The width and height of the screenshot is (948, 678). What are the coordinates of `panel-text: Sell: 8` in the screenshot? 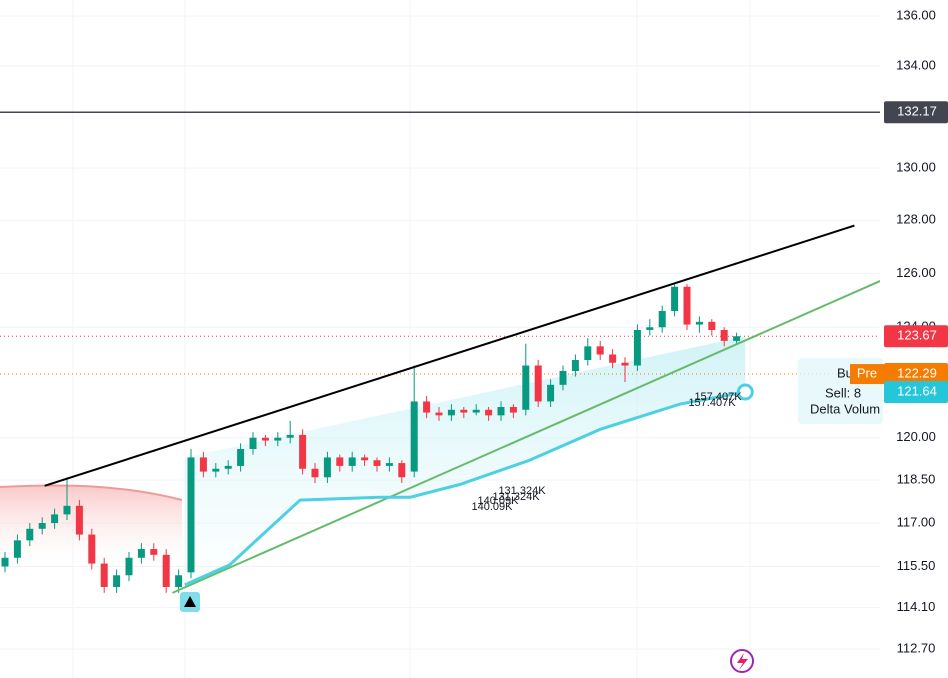 It's located at (843, 392).